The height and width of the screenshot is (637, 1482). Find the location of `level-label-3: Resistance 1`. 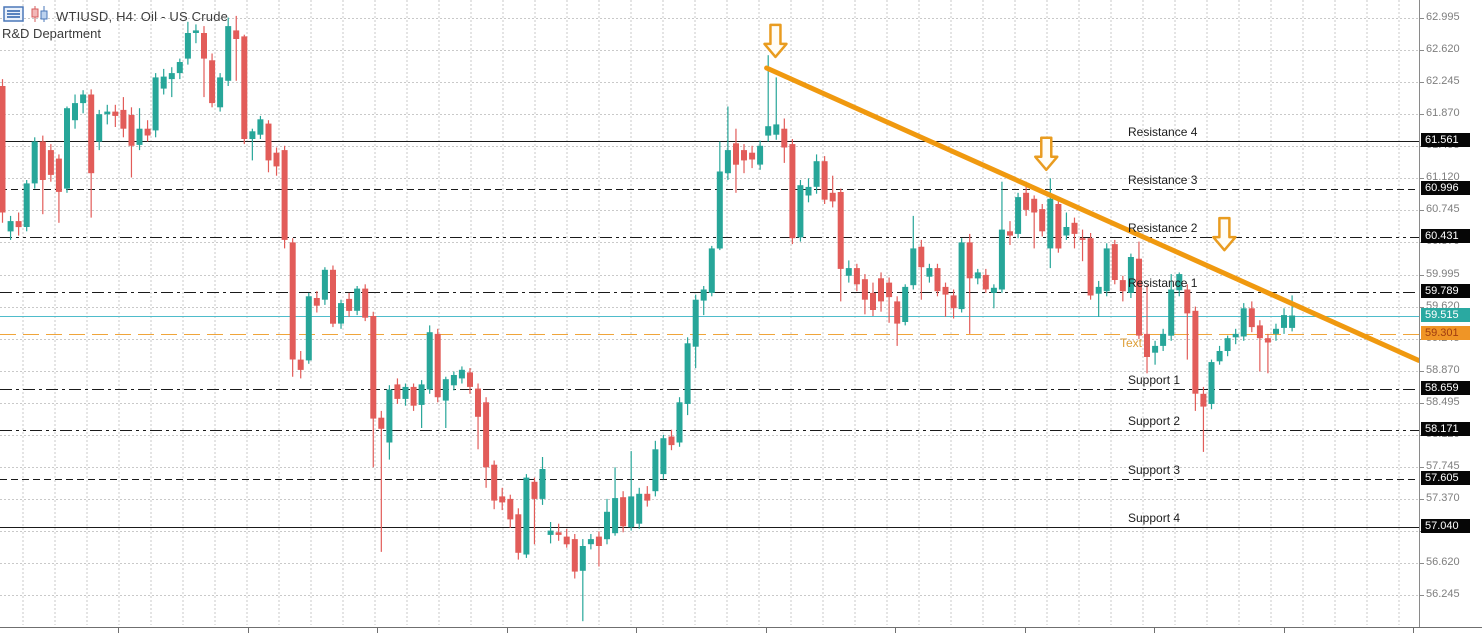

level-label-3: Resistance 1 is located at coordinates (1163, 283).